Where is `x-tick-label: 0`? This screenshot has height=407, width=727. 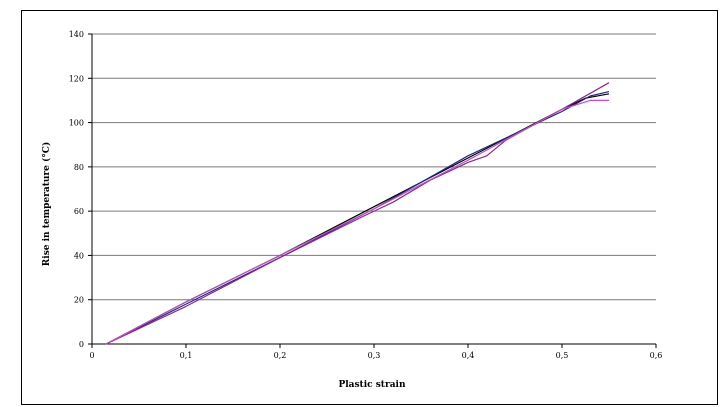
x-tick-label: 0 is located at coordinates (91, 355).